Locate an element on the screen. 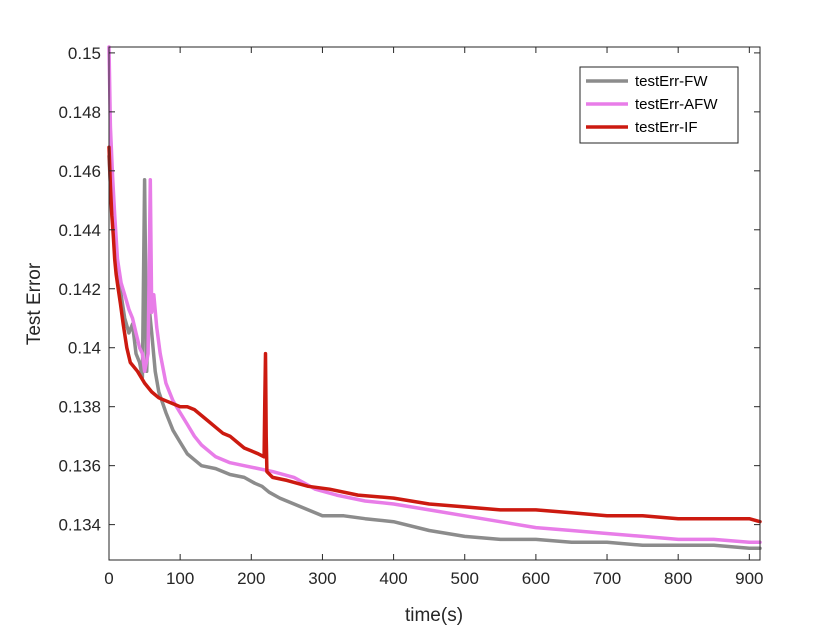 The height and width of the screenshot is (631, 840). y-tick-label: 0.136 is located at coordinates (79, 466).